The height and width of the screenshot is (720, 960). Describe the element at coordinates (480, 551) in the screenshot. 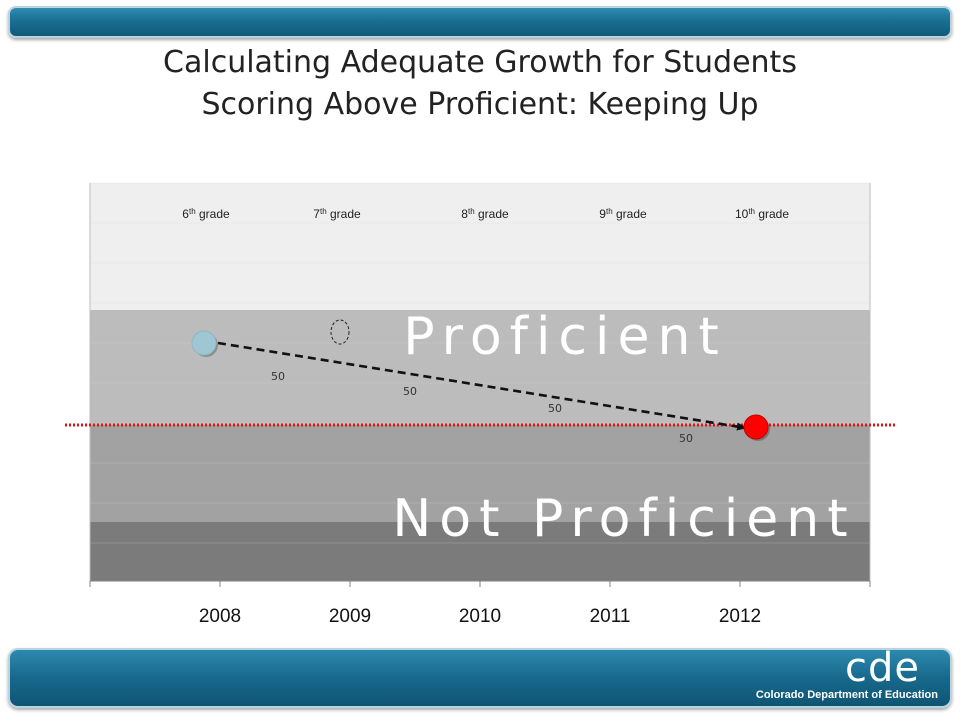

I see `band-bottom` at that location.